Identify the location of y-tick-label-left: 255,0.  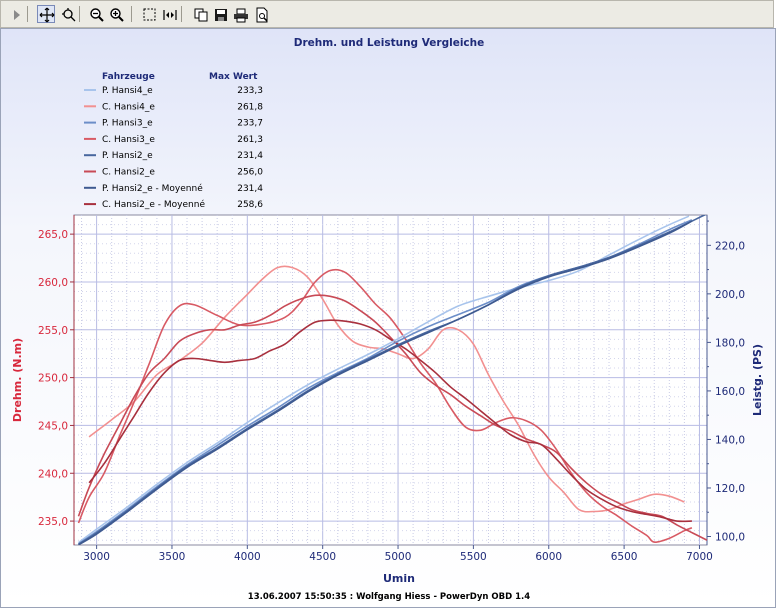
(53, 331).